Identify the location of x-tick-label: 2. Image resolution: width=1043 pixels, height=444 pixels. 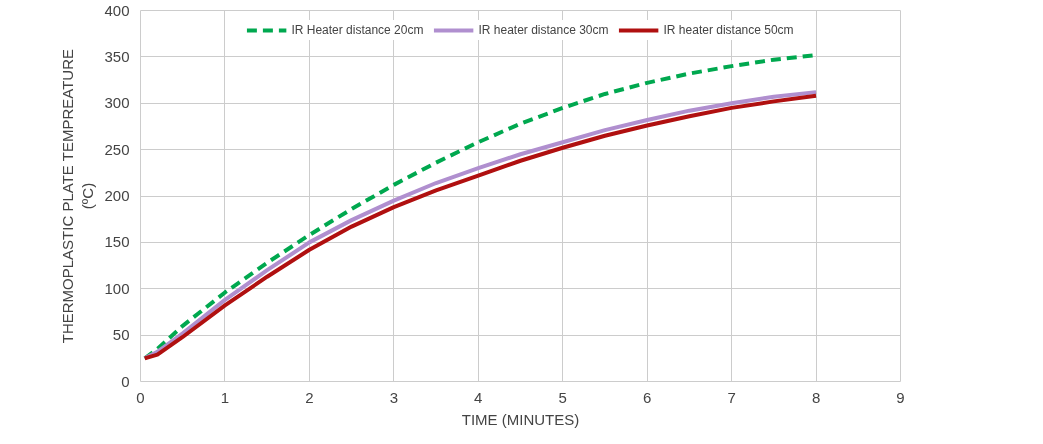
(309, 397).